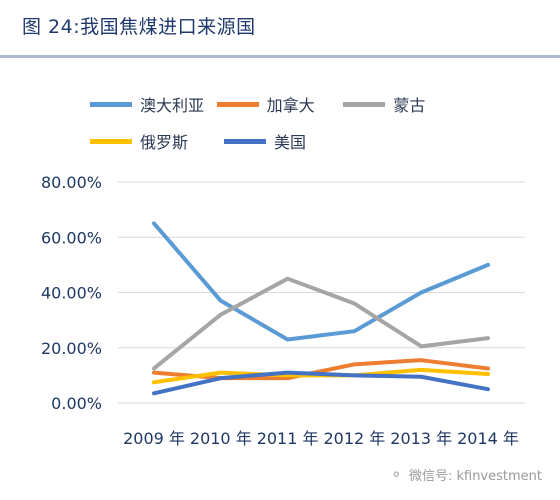 This screenshot has width=560, height=500. I want to click on legend-row-2: 俄罗斯 美国, so click(280, 141).